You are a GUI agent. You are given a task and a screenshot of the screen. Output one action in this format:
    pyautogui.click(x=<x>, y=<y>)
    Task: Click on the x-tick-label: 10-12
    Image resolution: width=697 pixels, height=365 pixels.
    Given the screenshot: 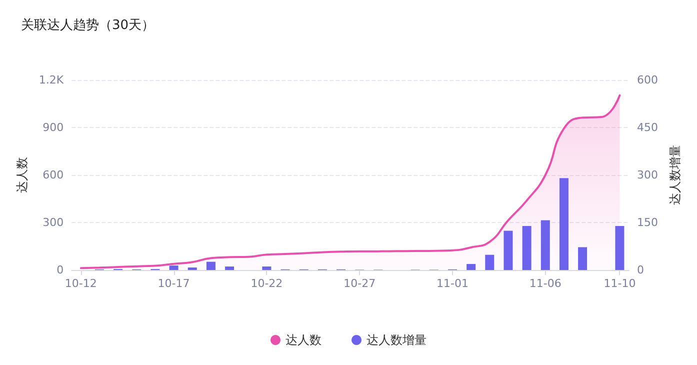 What is the action you would take?
    pyautogui.click(x=80, y=283)
    